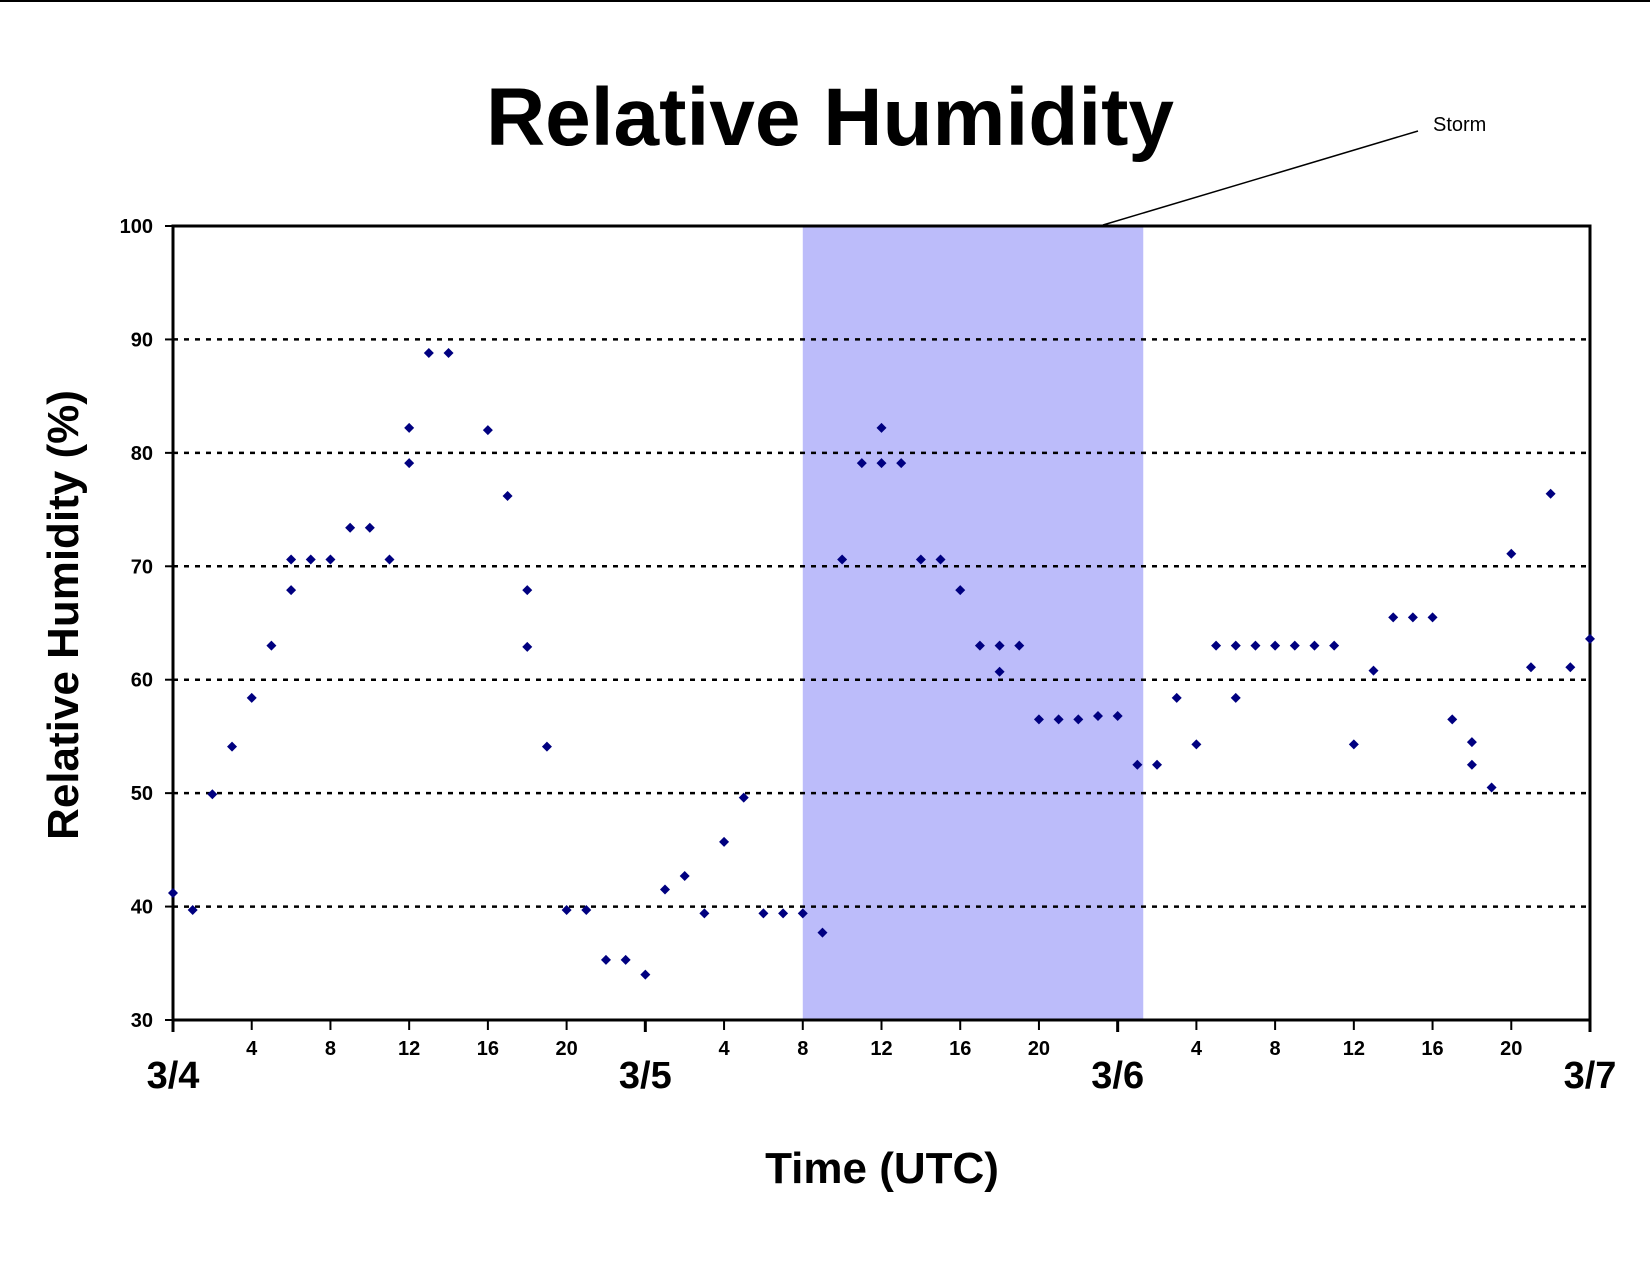  What do you see at coordinates (142, 567) in the screenshot?
I see `y-tick-label-70: 70` at bounding box center [142, 567].